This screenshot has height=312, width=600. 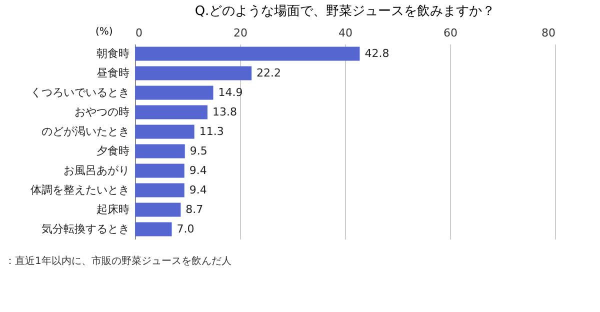 I want to click on data-label: 7.0, so click(x=185, y=229).